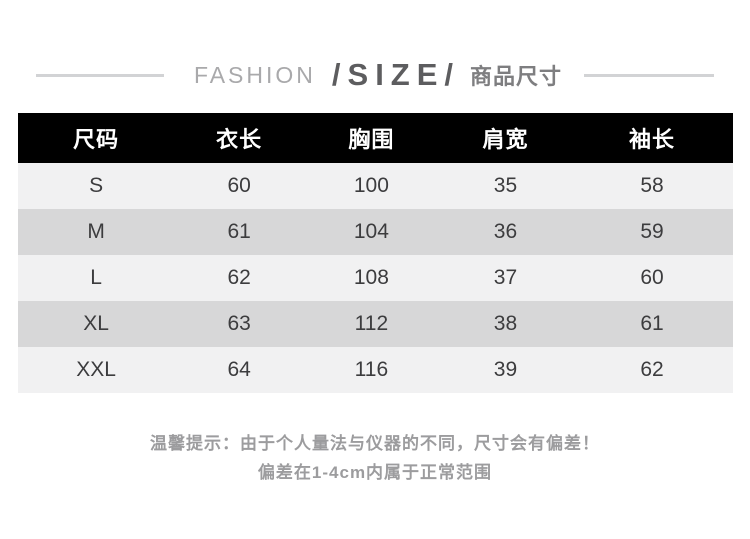 The width and height of the screenshot is (750, 539). What do you see at coordinates (96, 231) in the screenshot?
I see `size-cell: M` at bounding box center [96, 231].